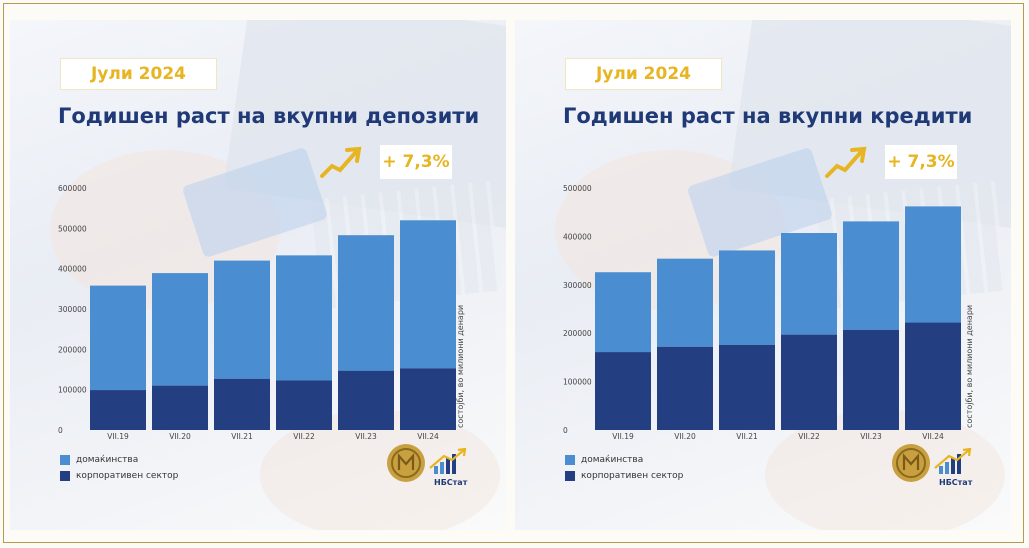 This screenshot has width=1029, height=548. What do you see at coordinates (269, 116) in the screenshot?
I see `chart-title: Годишен раст на вкупни депозити` at bounding box center [269, 116].